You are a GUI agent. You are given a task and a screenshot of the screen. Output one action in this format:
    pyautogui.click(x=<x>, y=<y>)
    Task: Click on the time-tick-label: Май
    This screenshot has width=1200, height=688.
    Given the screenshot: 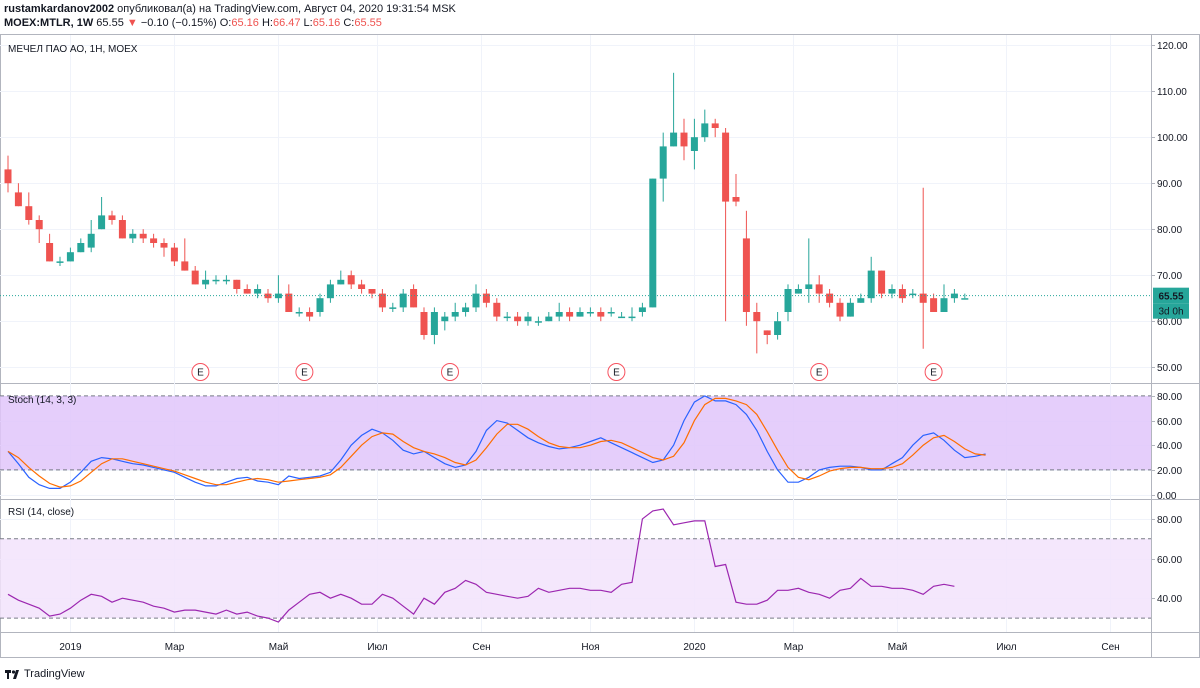 What is the action you would take?
    pyautogui.click(x=898, y=647)
    